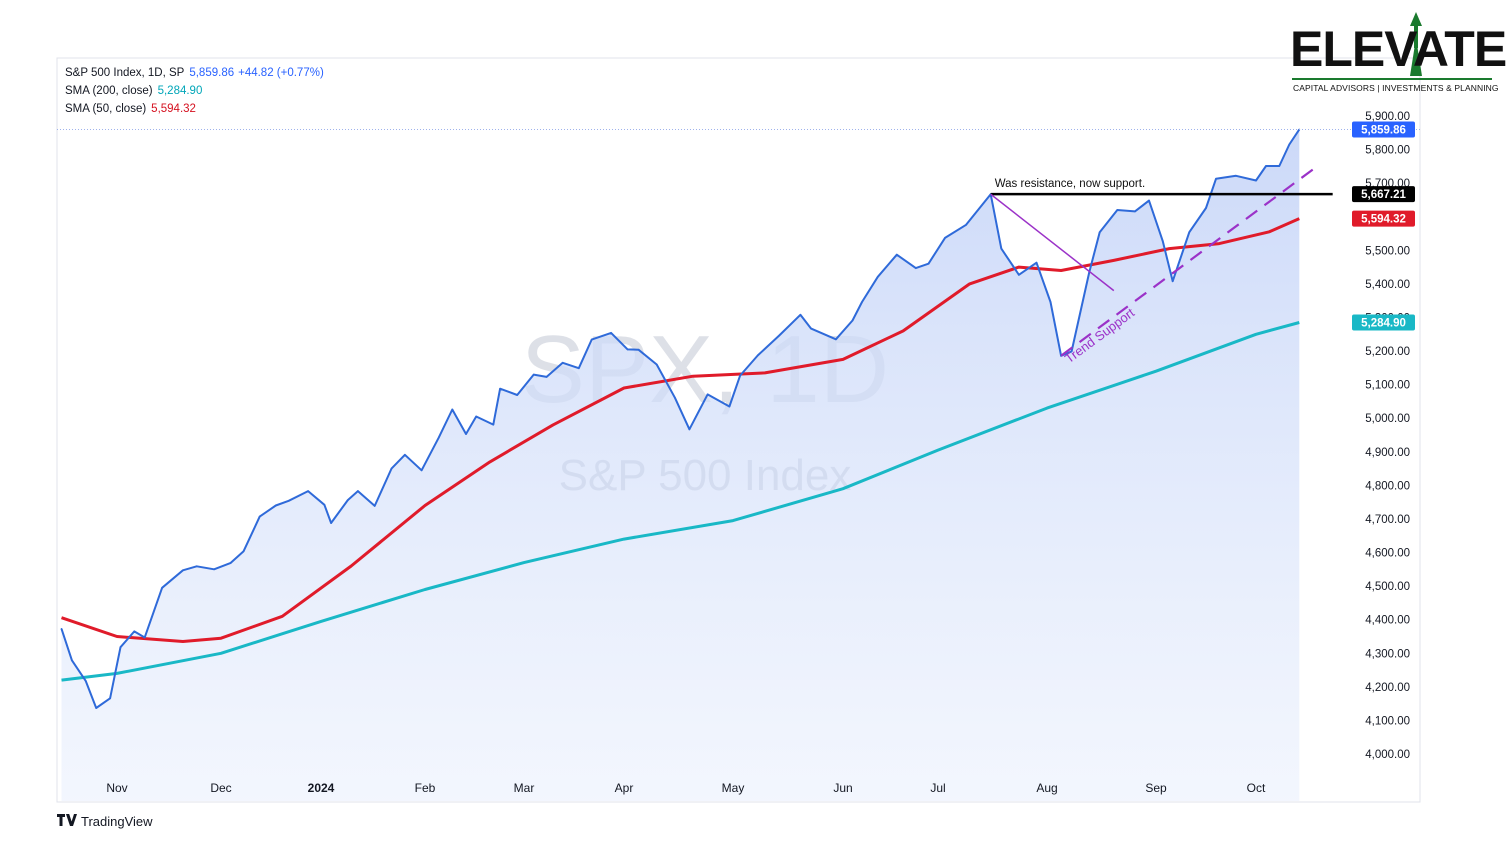 The height and width of the screenshot is (847, 1507). Describe the element at coordinates (1387, 285) in the screenshot. I see `y-tick-label: 5,400.00` at that location.